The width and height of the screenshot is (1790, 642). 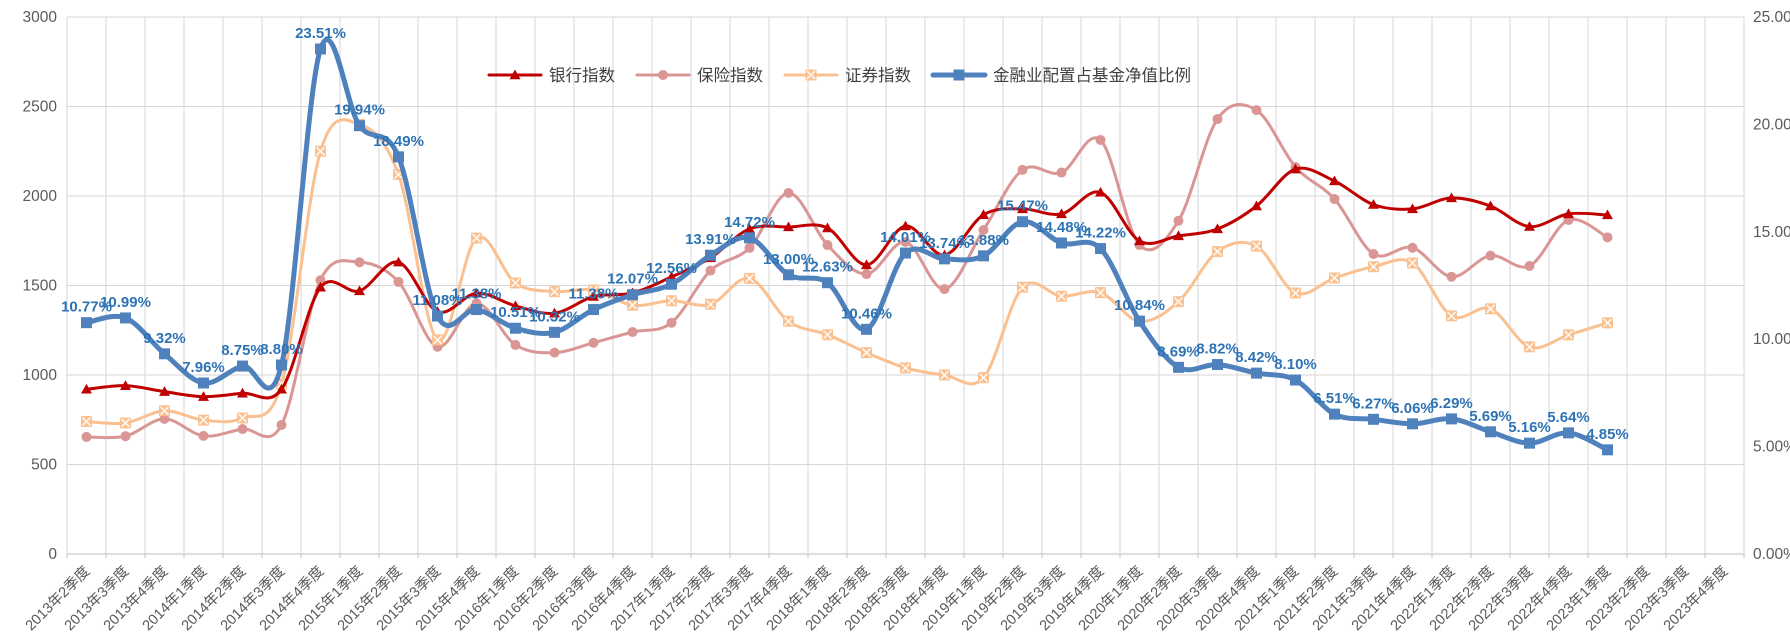 I want to click on data-label: 8.42%, so click(x=1256, y=357).